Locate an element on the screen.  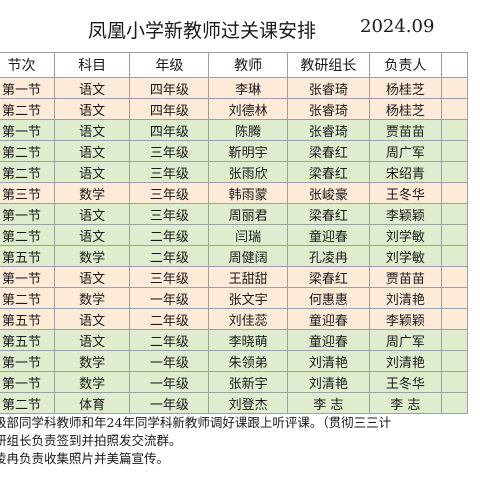
table-row: 第五节 语文 二年级 刘佳蕊 童迎春 李颖颖 is located at coordinates (234, 319).